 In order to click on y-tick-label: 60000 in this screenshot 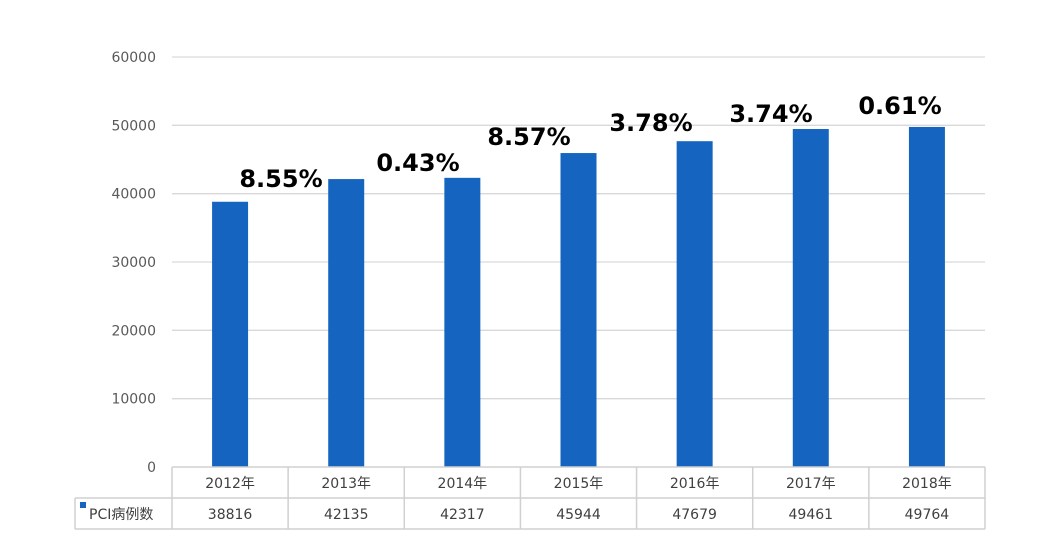, I will do `click(133, 58)`.